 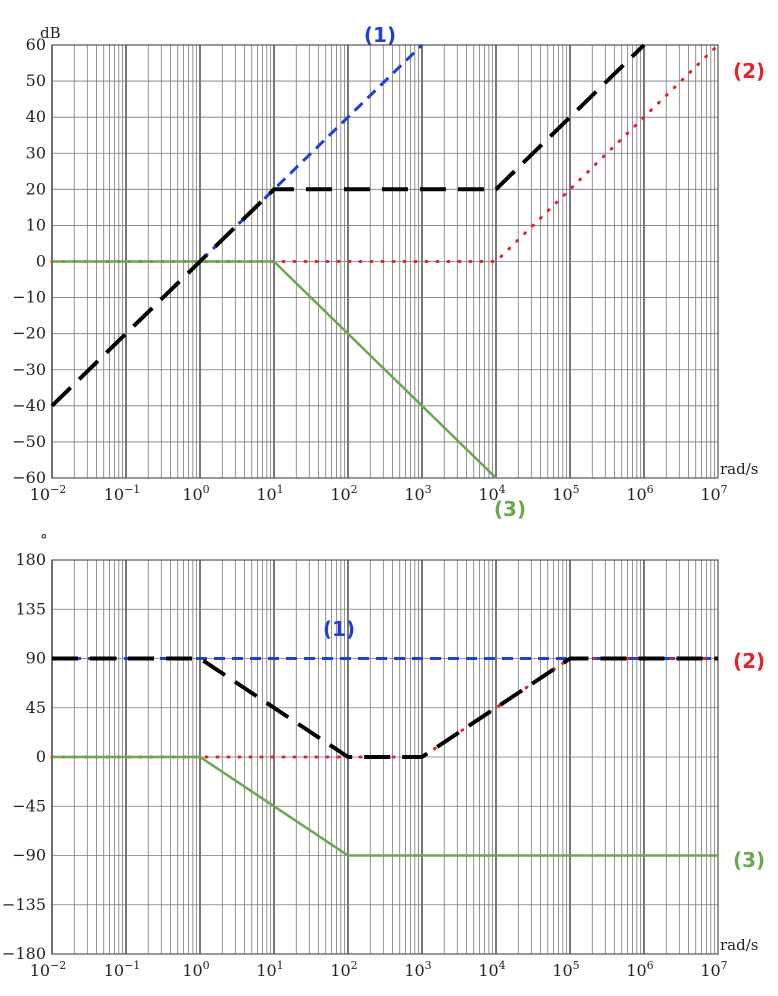 I want to click on y-tick-label: 20, so click(x=36, y=188).